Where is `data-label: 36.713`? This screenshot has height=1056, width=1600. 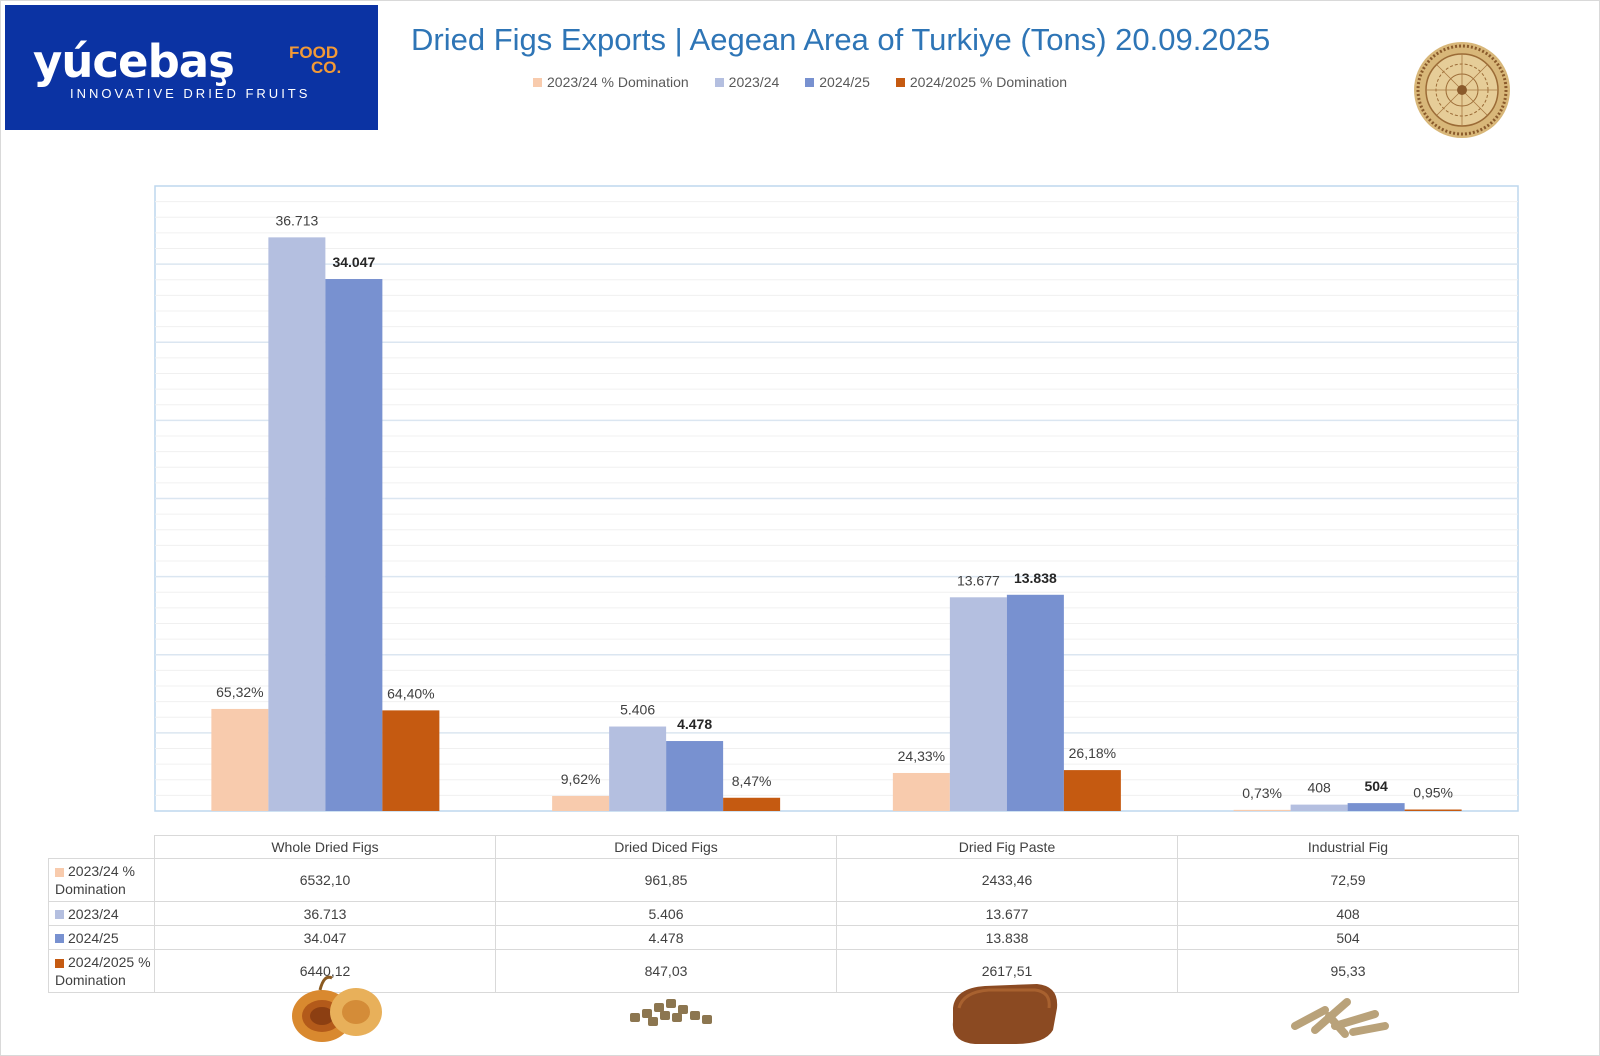
data-label: 36.713 is located at coordinates (296, 220).